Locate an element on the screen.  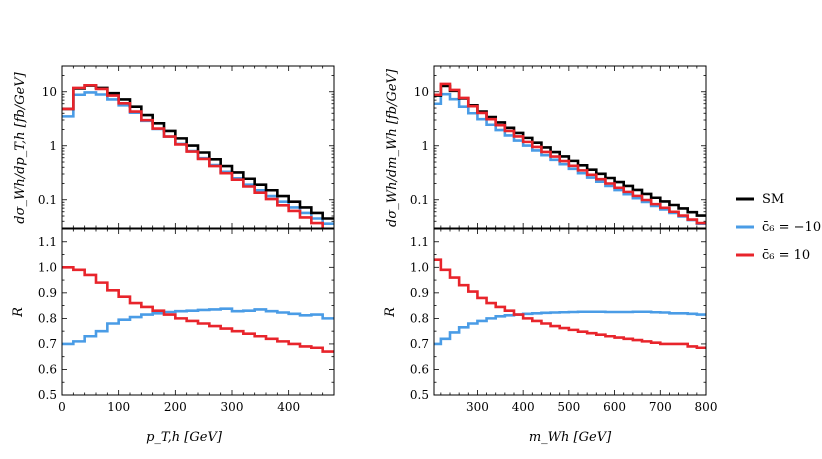
x-tick-label: 600 is located at coordinates (614, 407).